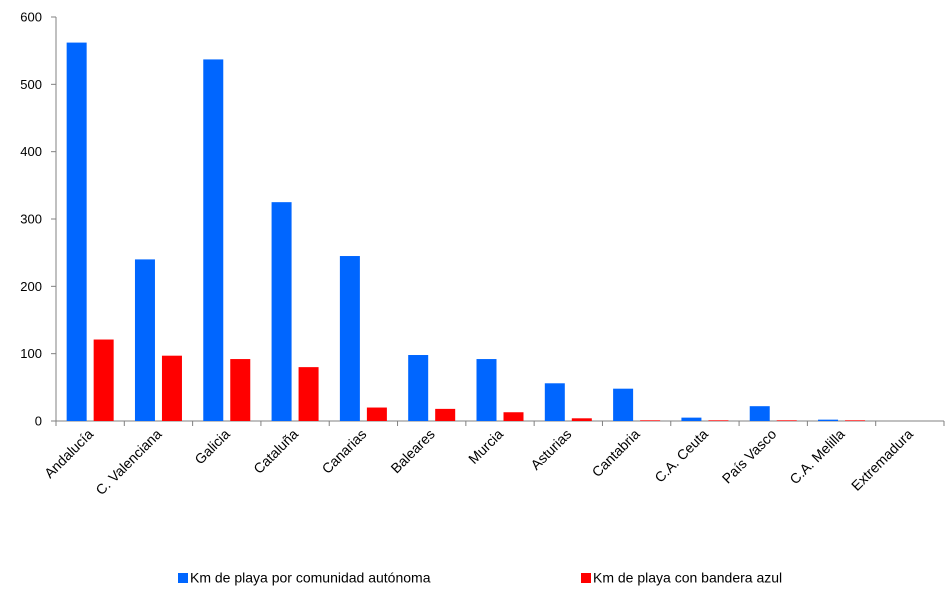 The image size is (947, 604). What do you see at coordinates (31, 151) in the screenshot?
I see `y-tick-label: 400` at bounding box center [31, 151].